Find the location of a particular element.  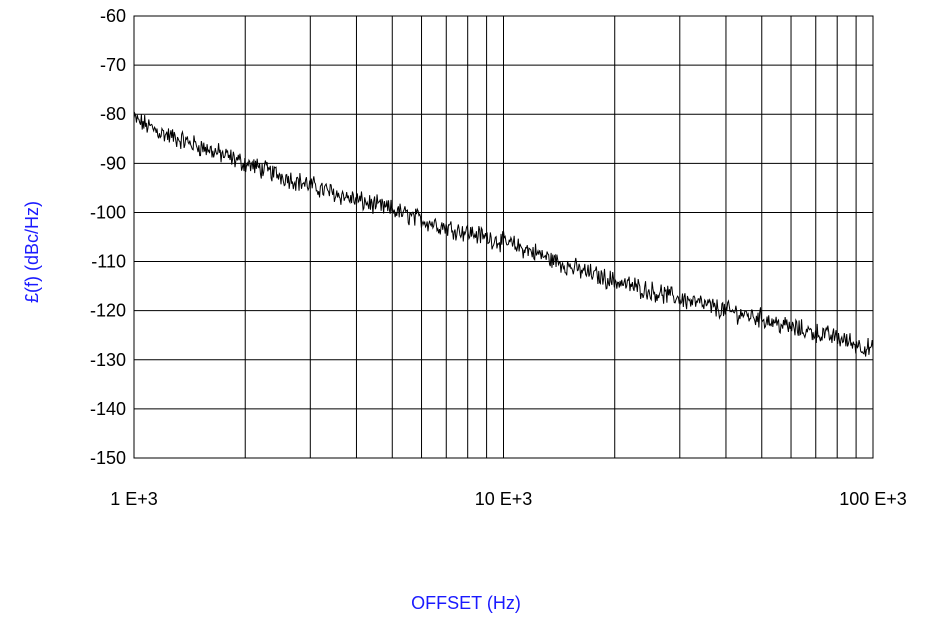

x-tick-label: 1 E+3 is located at coordinates (134, 499).